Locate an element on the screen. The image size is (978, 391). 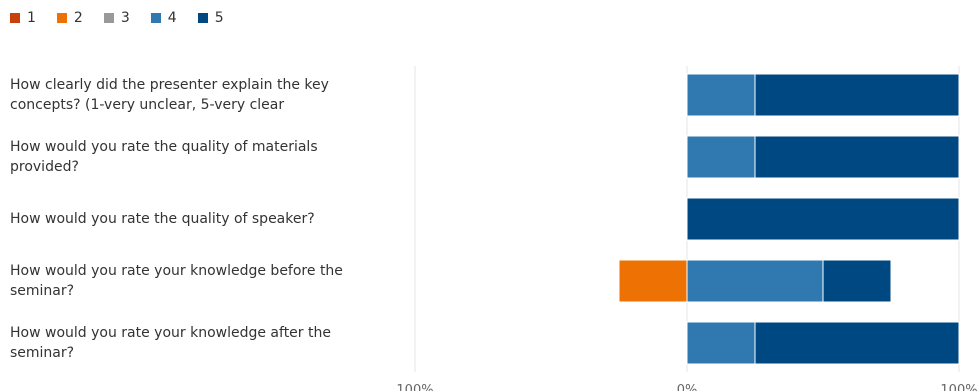
legend-label: 2 is located at coordinates (78, 18).